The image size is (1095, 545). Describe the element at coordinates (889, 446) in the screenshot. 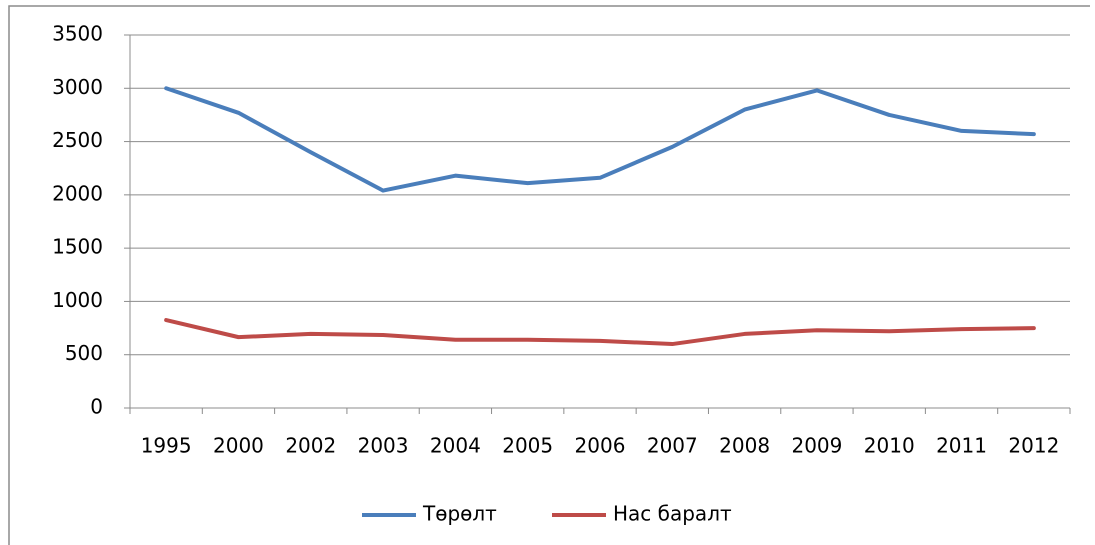

I see `x-tick-label: 2010` at that location.